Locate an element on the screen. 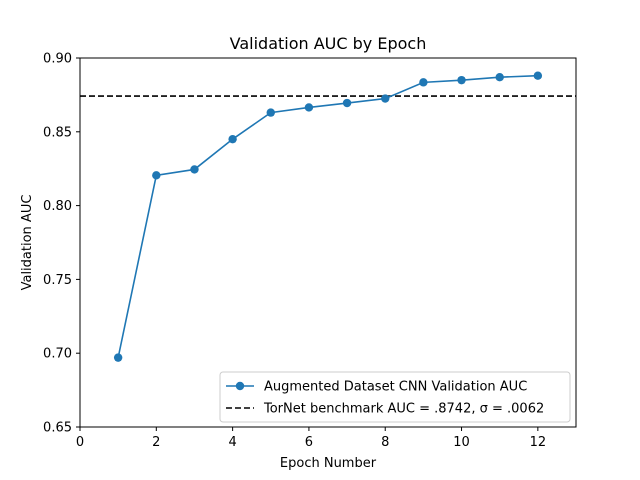 The height and width of the screenshot is (480, 640). legend-series-marker is located at coordinates (240, 386).